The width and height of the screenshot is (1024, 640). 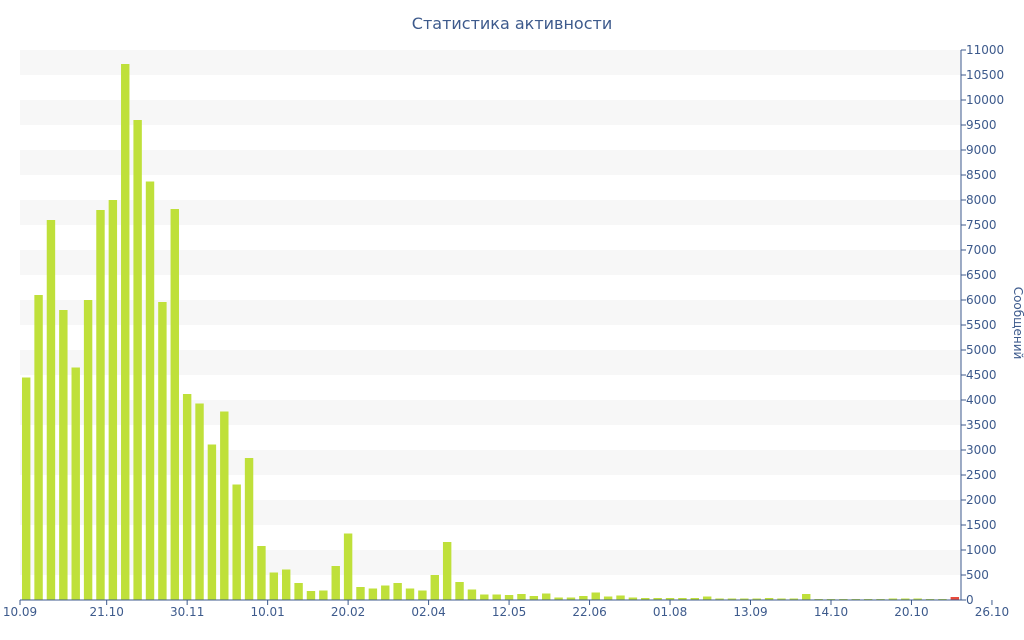 I want to click on y-tick-label: 3500, so click(x=981, y=425).